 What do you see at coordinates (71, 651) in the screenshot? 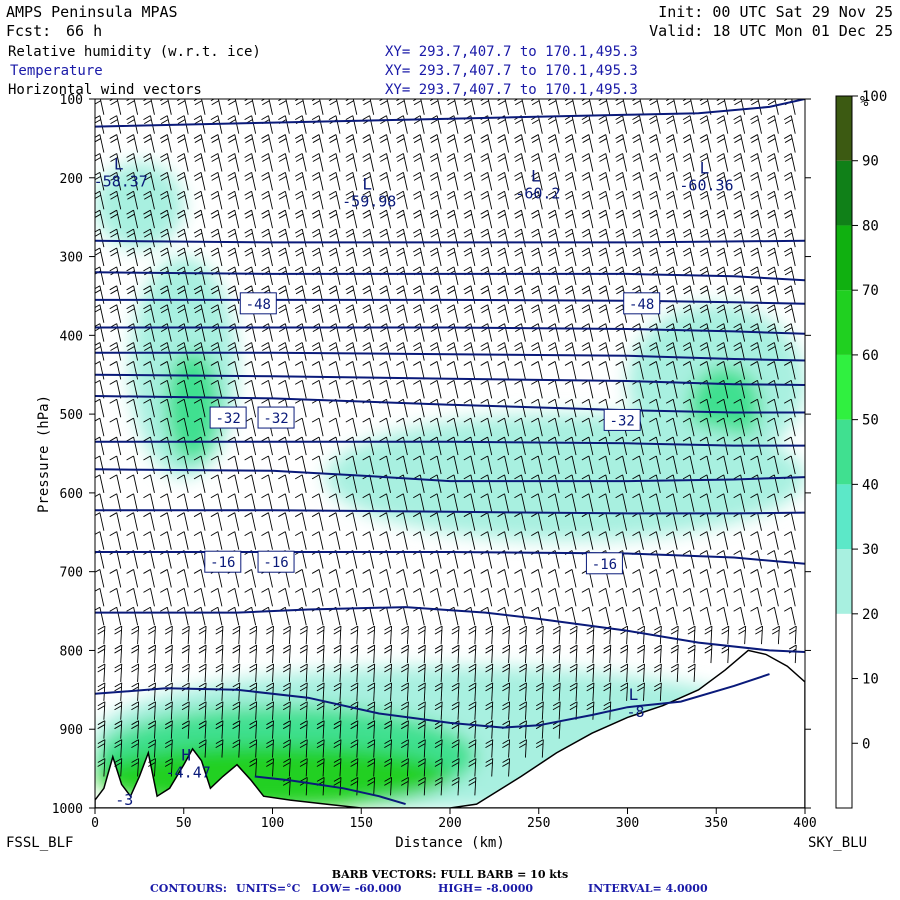
I see `y-tick-label-800: 800` at bounding box center [71, 651].